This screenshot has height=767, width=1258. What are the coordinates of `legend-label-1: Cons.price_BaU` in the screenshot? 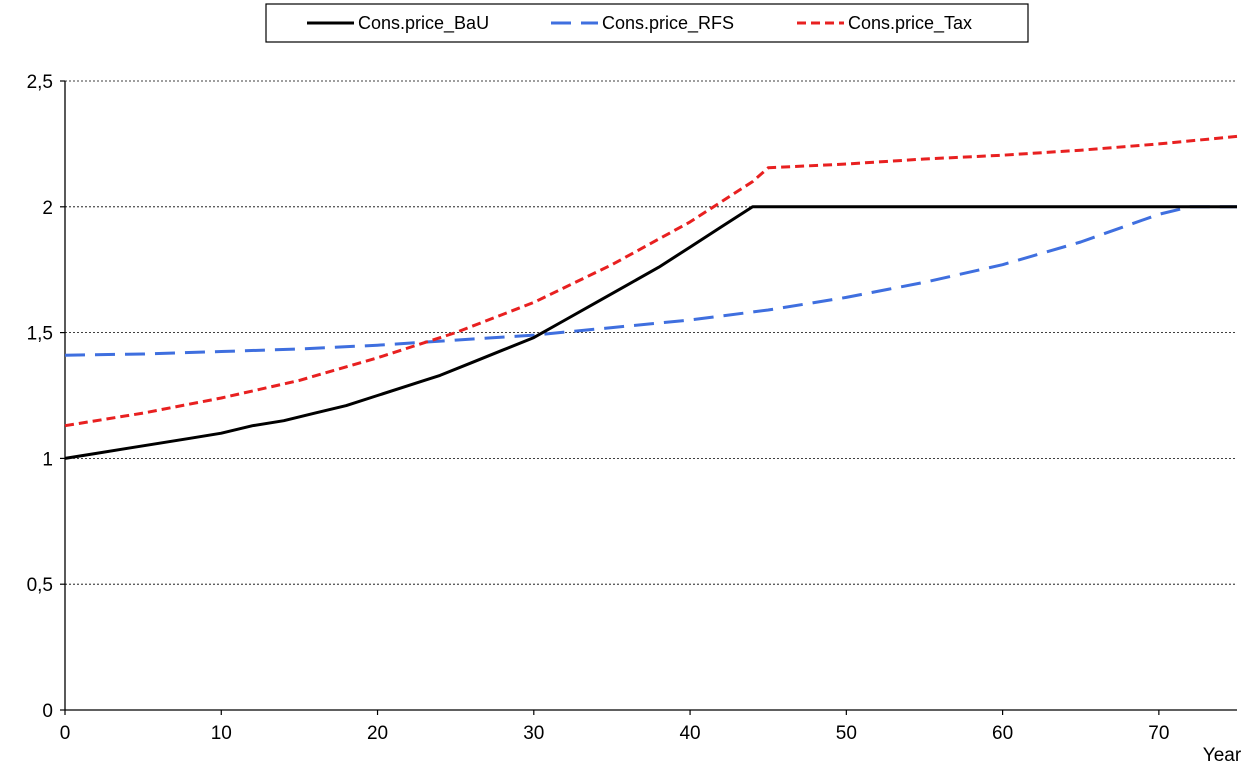 It's located at (423, 23).